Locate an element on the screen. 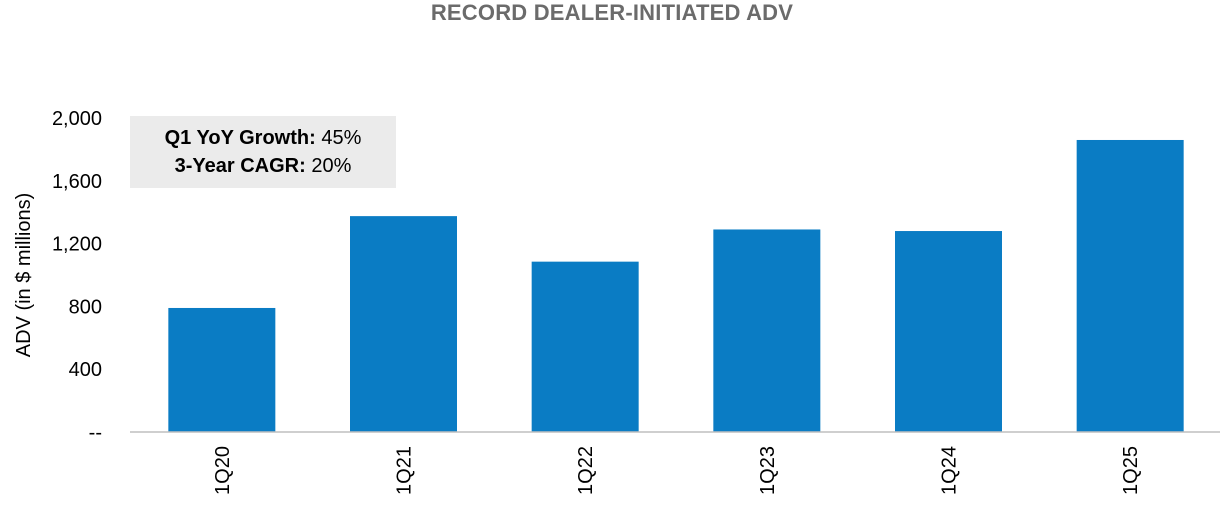 The height and width of the screenshot is (530, 1224). y-axis-ticks: -- 400 800 1,200 1,600 2,000 is located at coordinates (77, 276).